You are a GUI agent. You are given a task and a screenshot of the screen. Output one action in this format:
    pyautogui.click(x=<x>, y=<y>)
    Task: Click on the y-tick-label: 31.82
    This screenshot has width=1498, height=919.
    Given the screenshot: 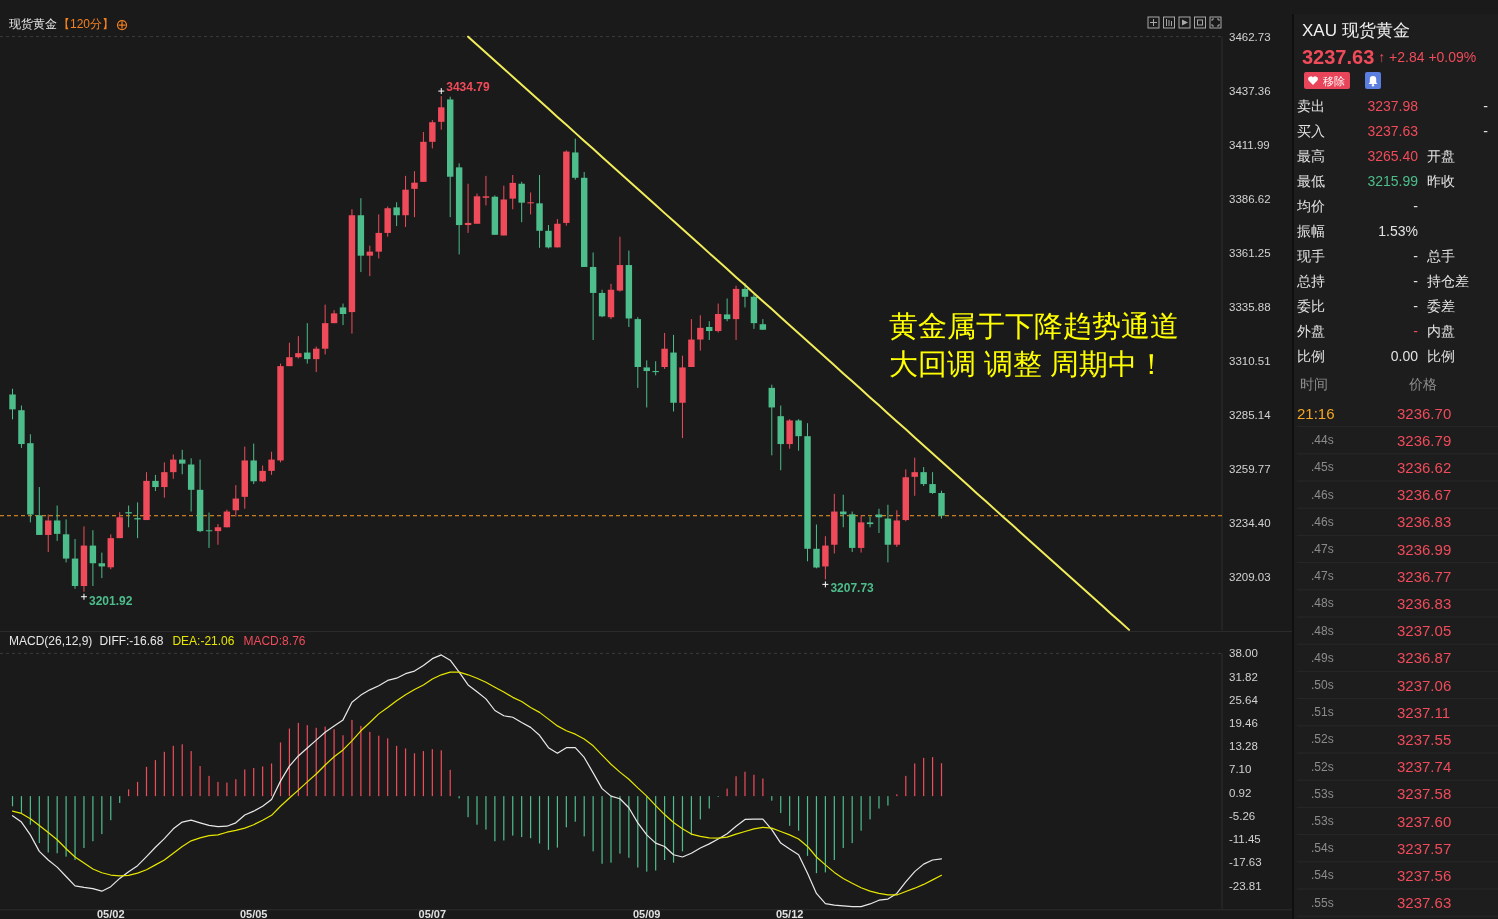 What is the action you would take?
    pyautogui.click(x=1243, y=676)
    